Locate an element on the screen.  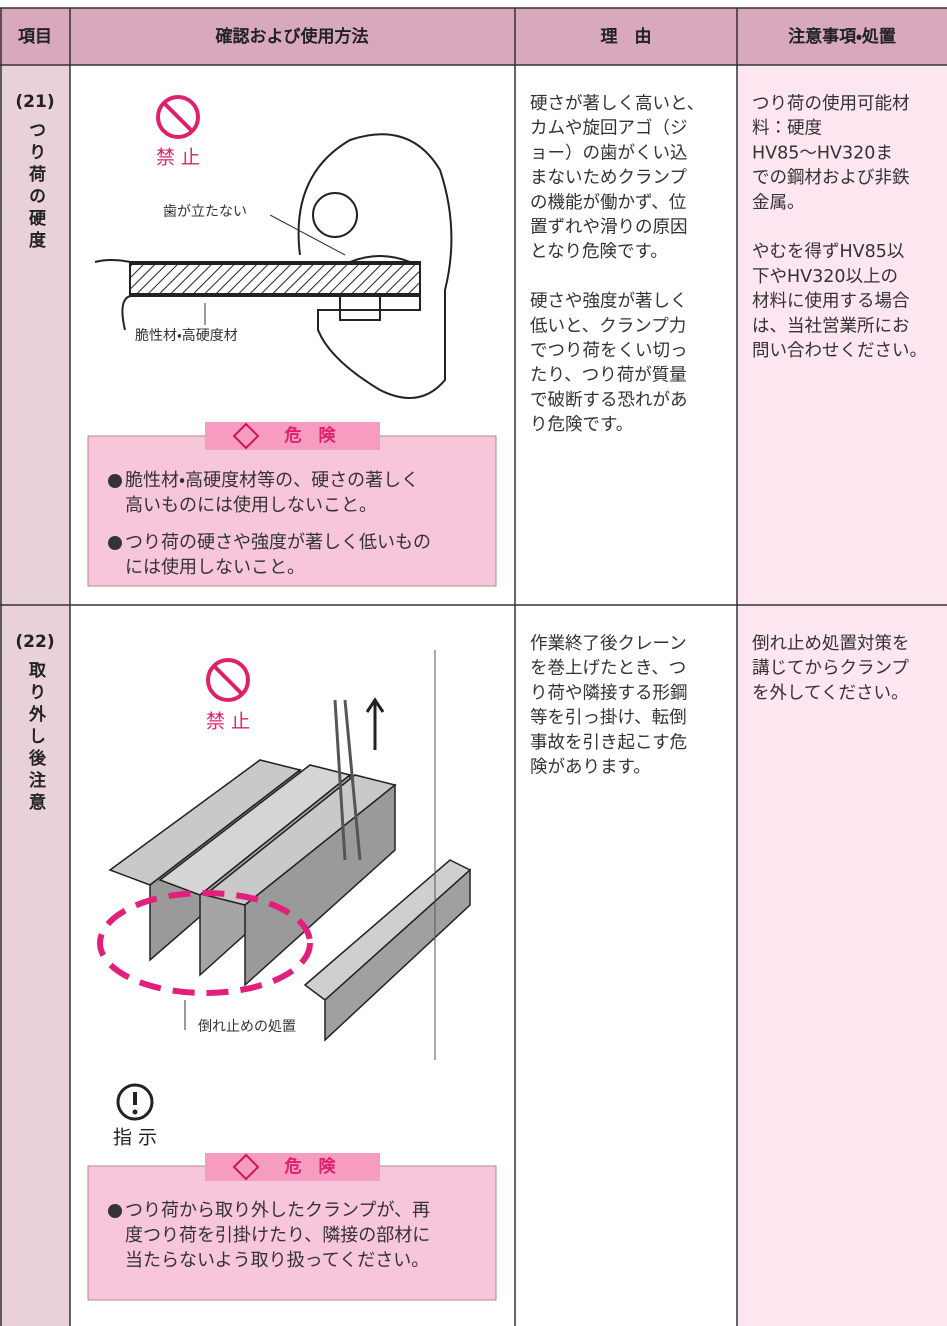
reason-text: ョー）の歯がくい込 is located at coordinates (609, 153).